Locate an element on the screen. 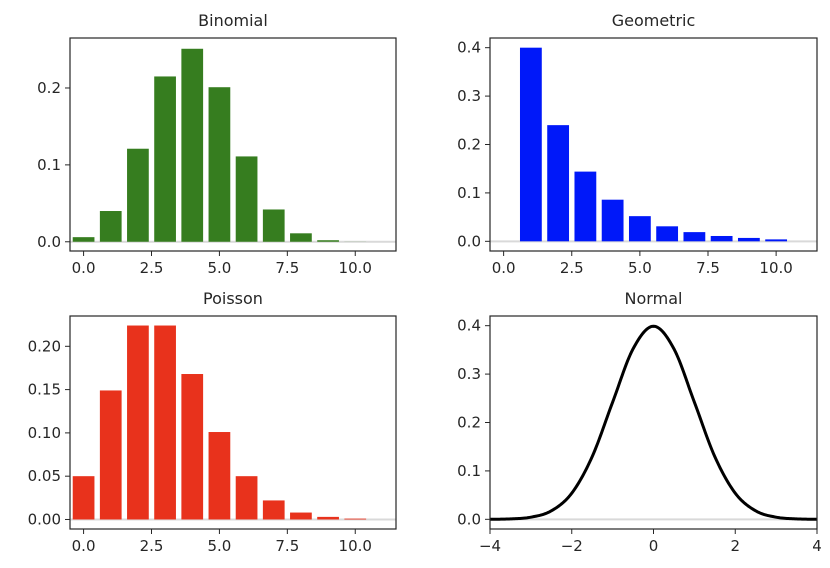 The width and height of the screenshot is (830, 568). geometric-ytick-label: 0.4 is located at coordinates (469, 48).